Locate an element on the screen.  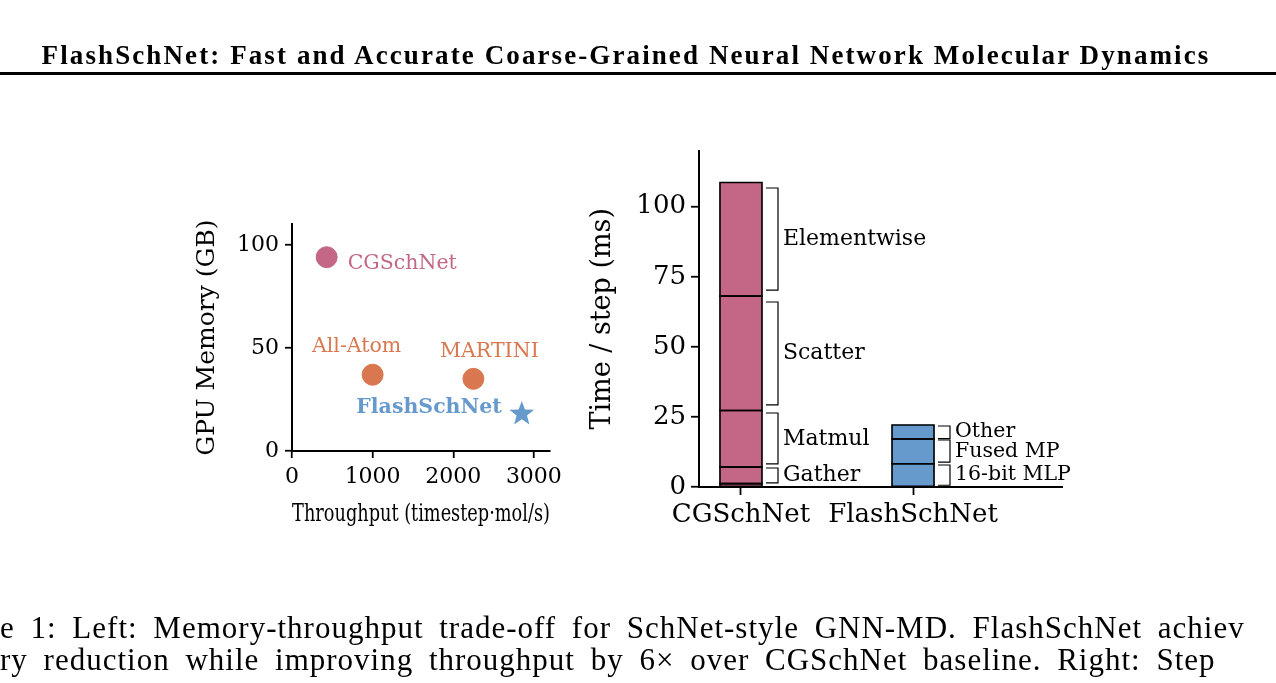
x-tick-label: 0 is located at coordinates (292, 475).